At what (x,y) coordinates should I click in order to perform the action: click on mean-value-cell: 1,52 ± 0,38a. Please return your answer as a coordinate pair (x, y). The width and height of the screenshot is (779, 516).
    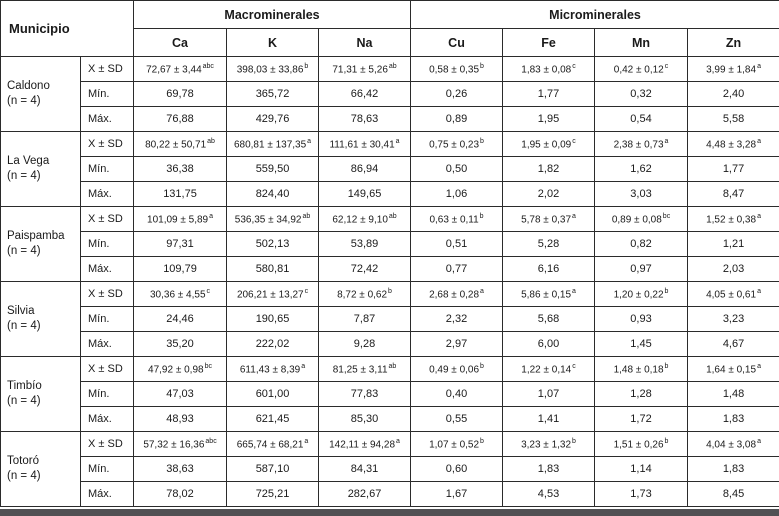
    Looking at the image, I should click on (733, 219).